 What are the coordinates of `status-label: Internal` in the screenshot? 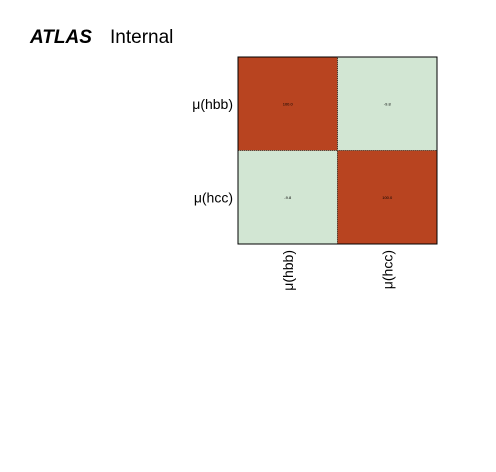 It's located at (141, 37).